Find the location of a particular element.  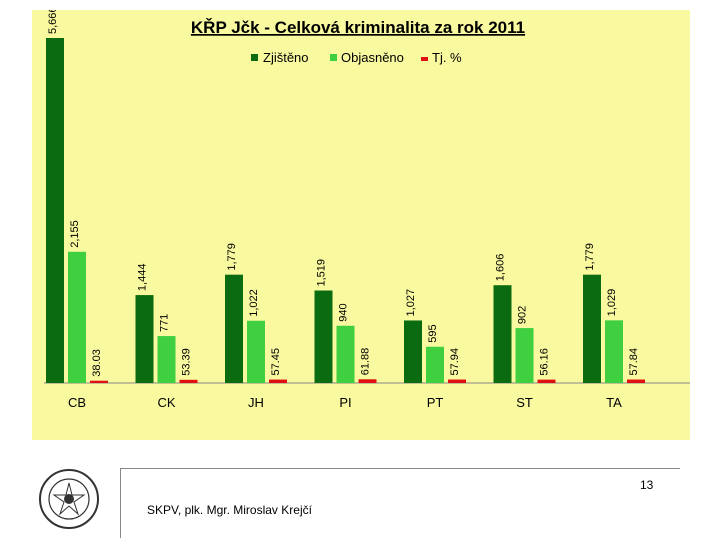

legend-label-2: Objasněno is located at coordinates (372, 57).